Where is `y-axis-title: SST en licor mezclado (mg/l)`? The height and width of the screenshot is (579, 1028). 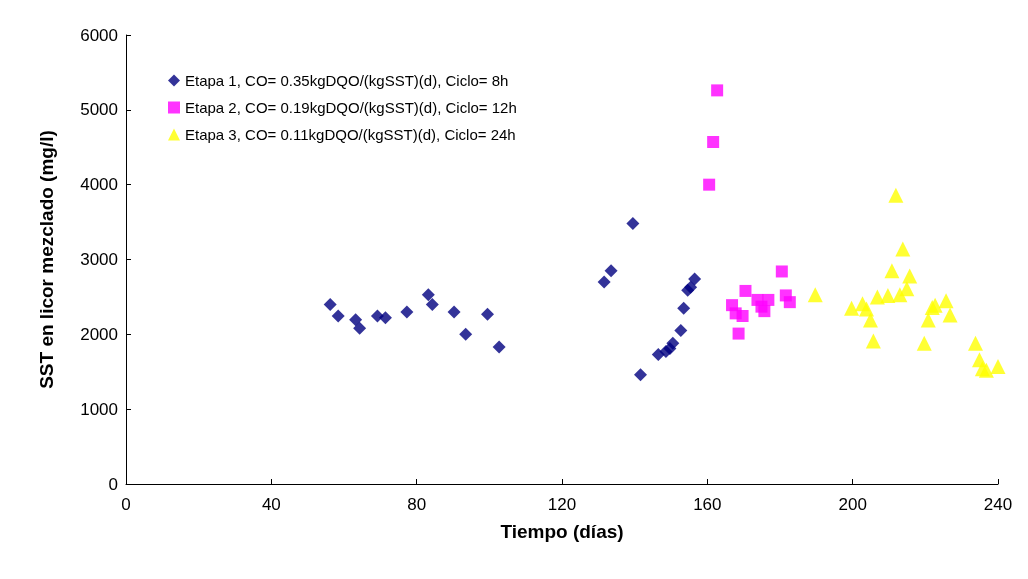
y-axis-title: SST en licor mezclado (mg/l) is located at coordinates (46, 259).